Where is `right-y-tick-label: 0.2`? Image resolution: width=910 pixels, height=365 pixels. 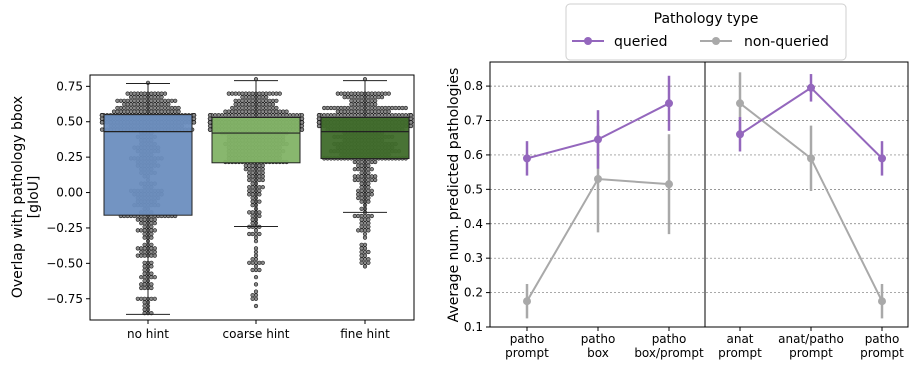
right-y-tick-label: 0.2 is located at coordinates (473, 293).